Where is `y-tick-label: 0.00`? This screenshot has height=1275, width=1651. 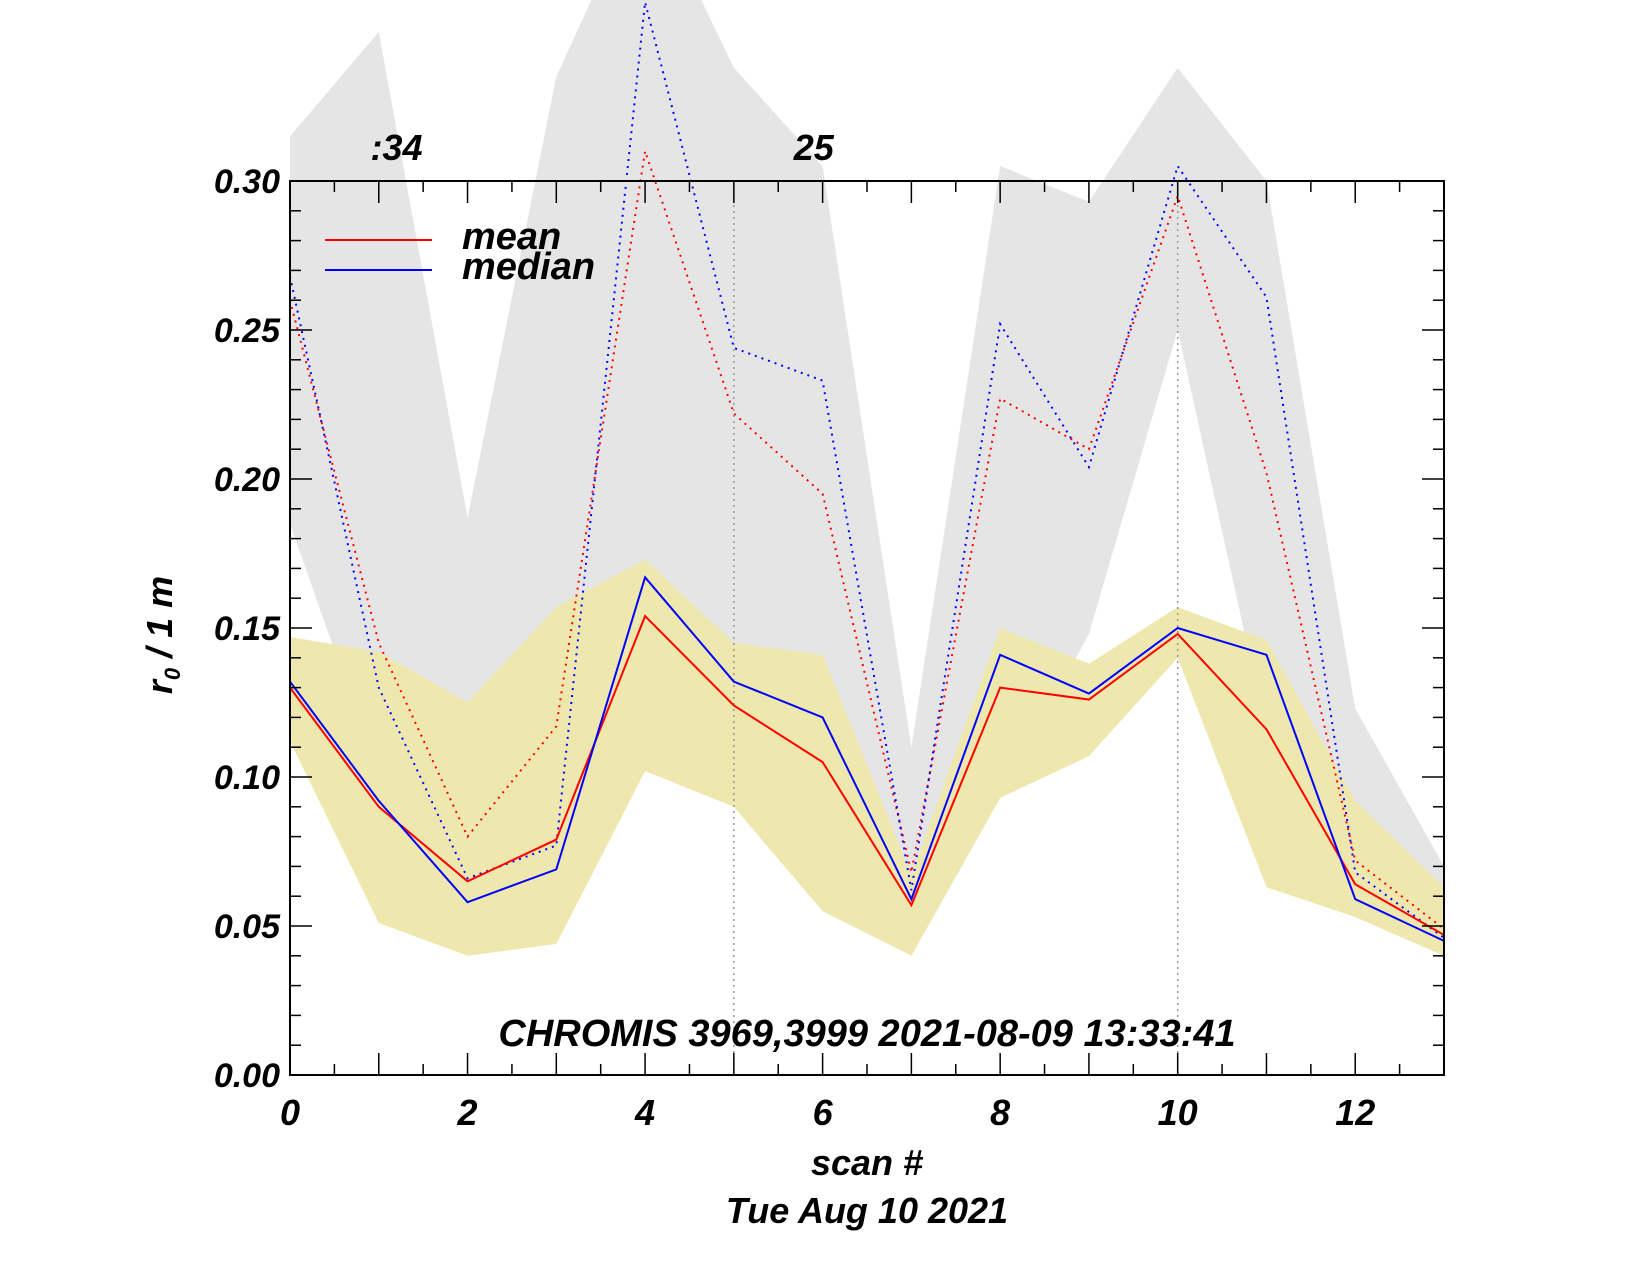
y-tick-label: 0.00 is located at coordinates (247, 1076).